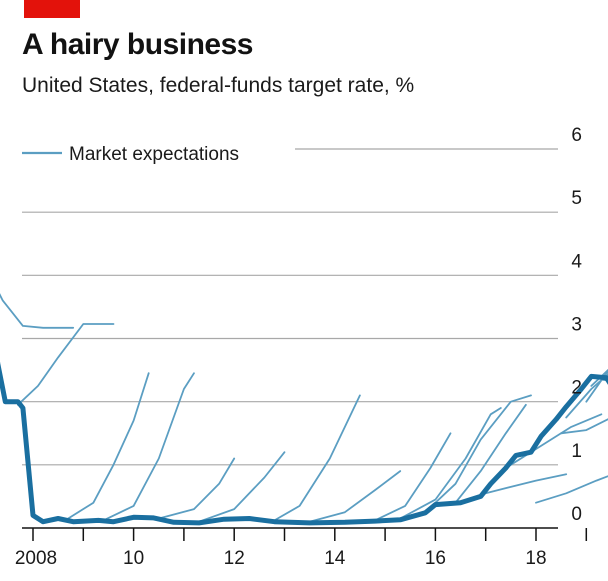  I want to click on x-tick-label-2008: 2008, so click(36, 558).